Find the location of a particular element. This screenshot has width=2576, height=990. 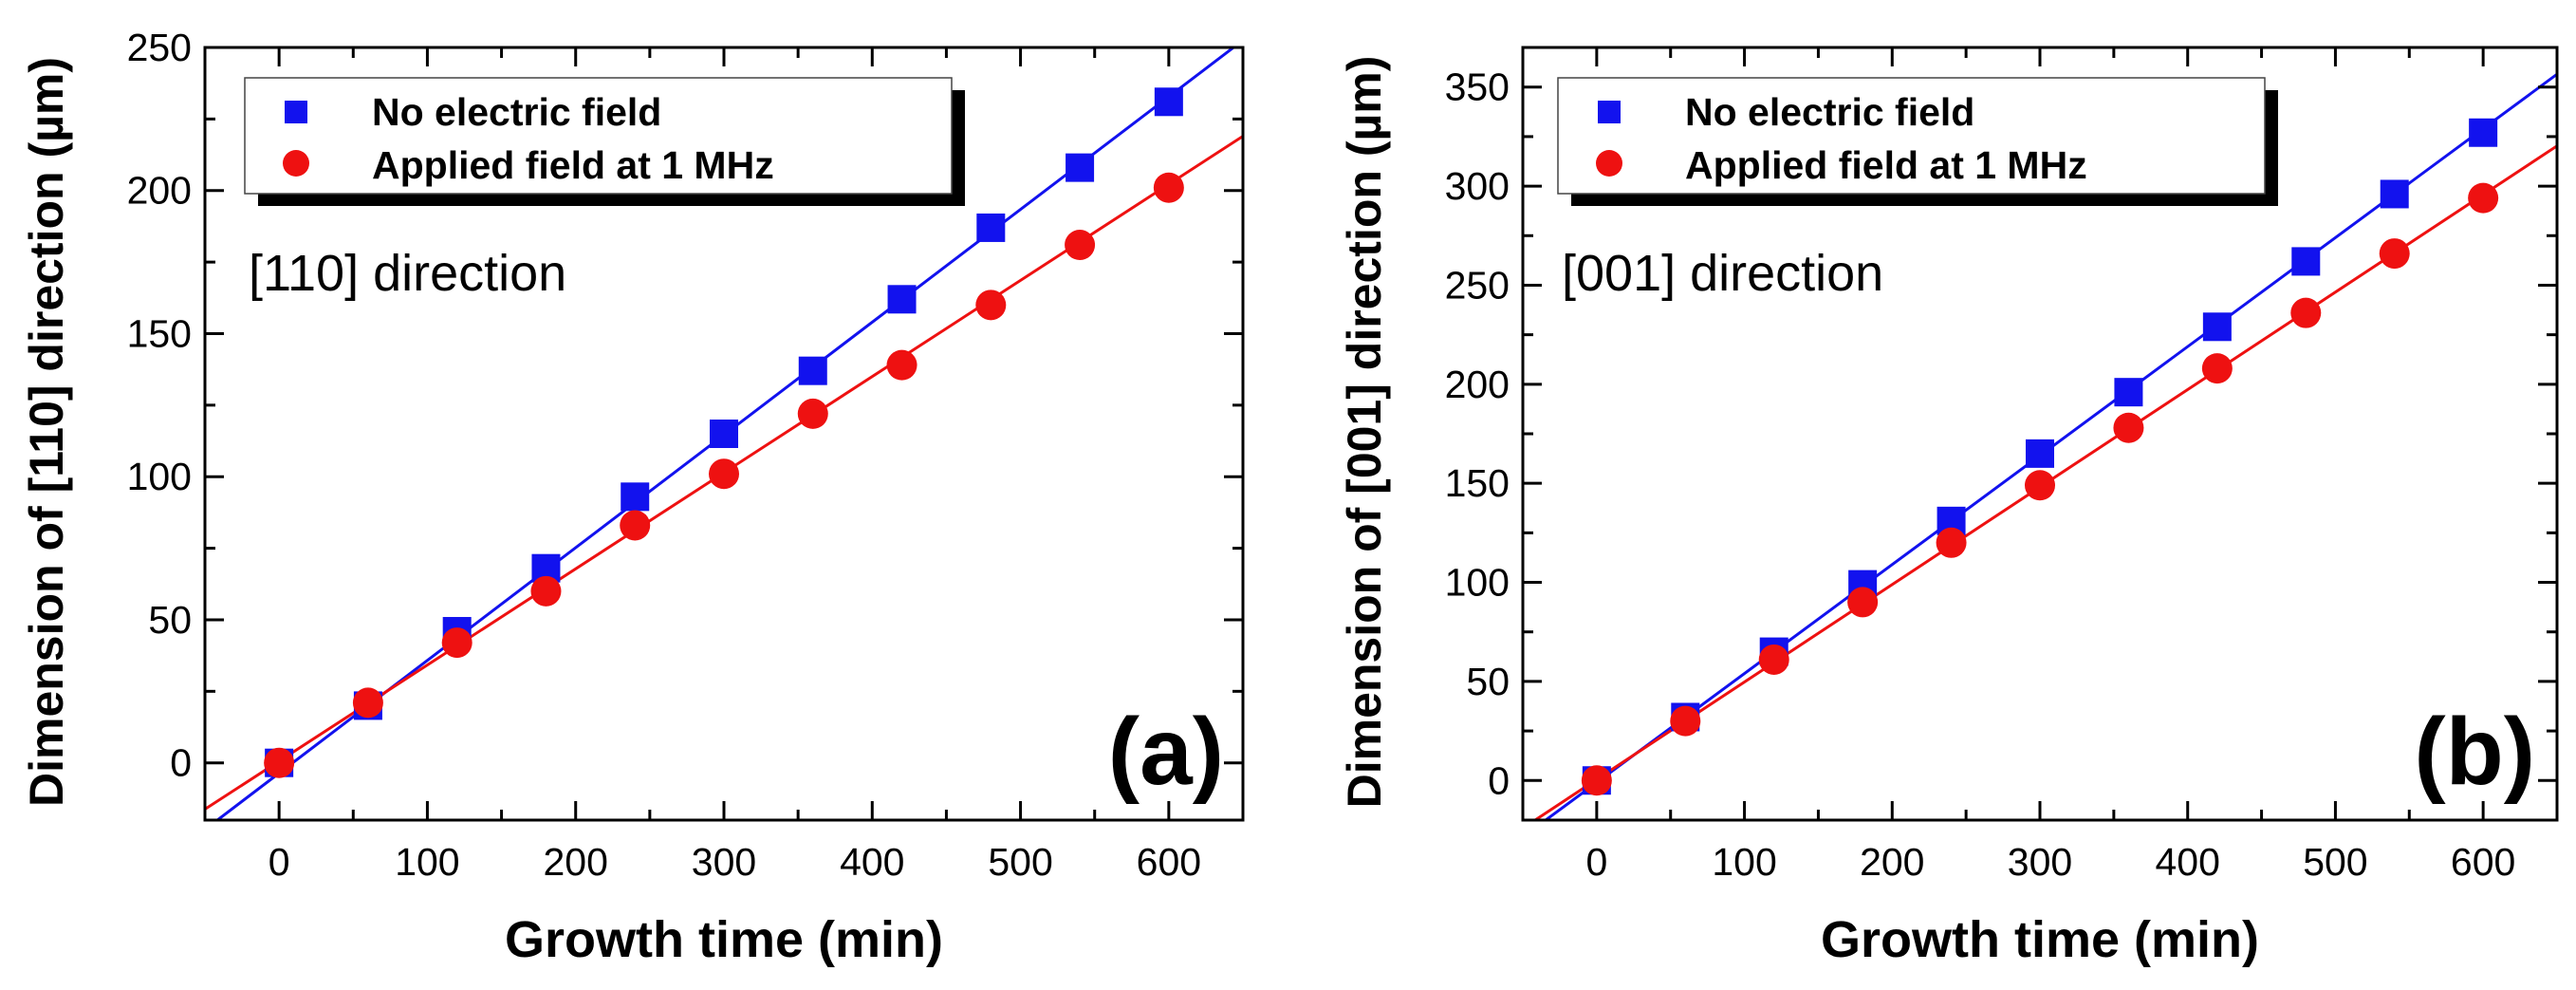

x-axis-label-b: Growth time (min) is located at coordinates (2040, 939).